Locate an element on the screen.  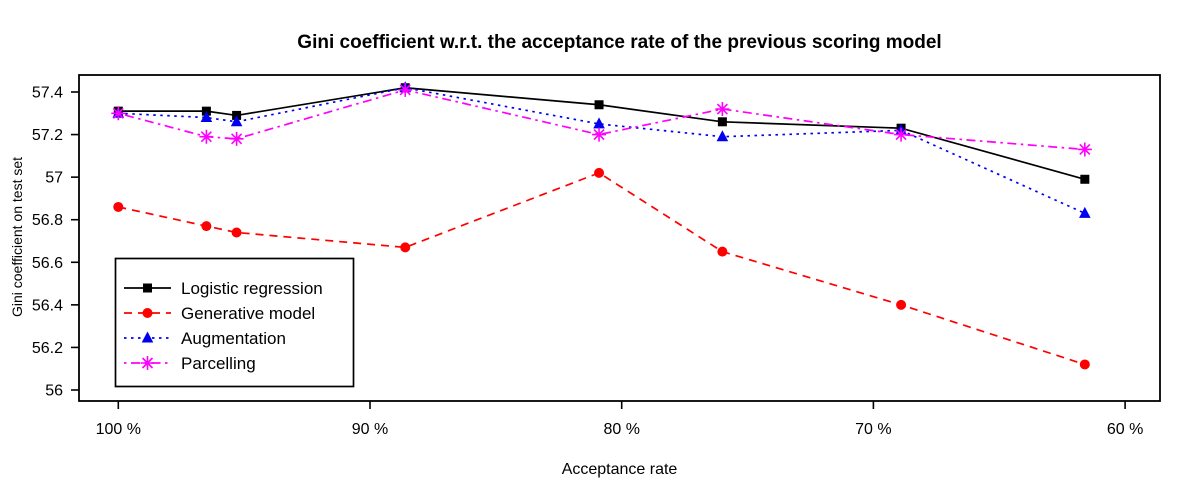
legend-label: Generative model is located at coordinates (248, 313).